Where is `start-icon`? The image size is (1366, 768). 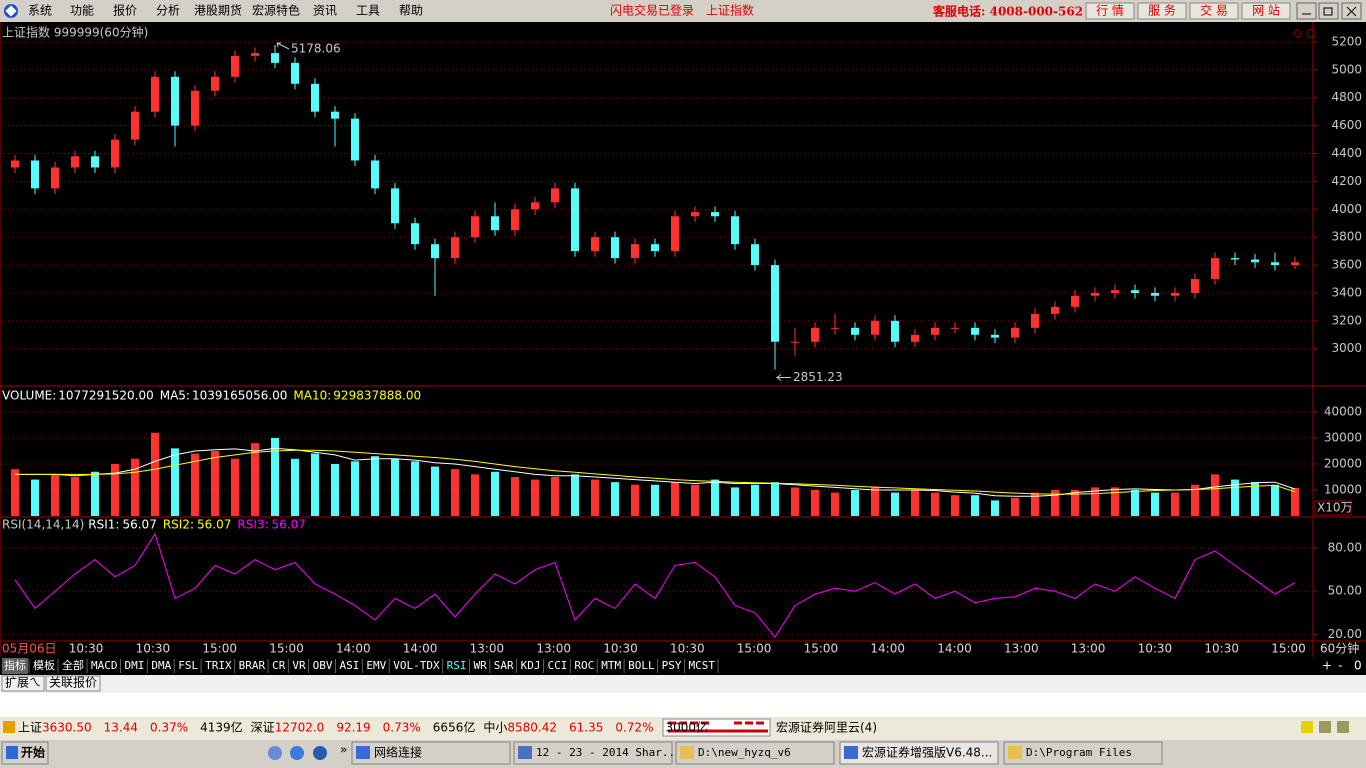
start-icon is located at coordinates (12, 752).